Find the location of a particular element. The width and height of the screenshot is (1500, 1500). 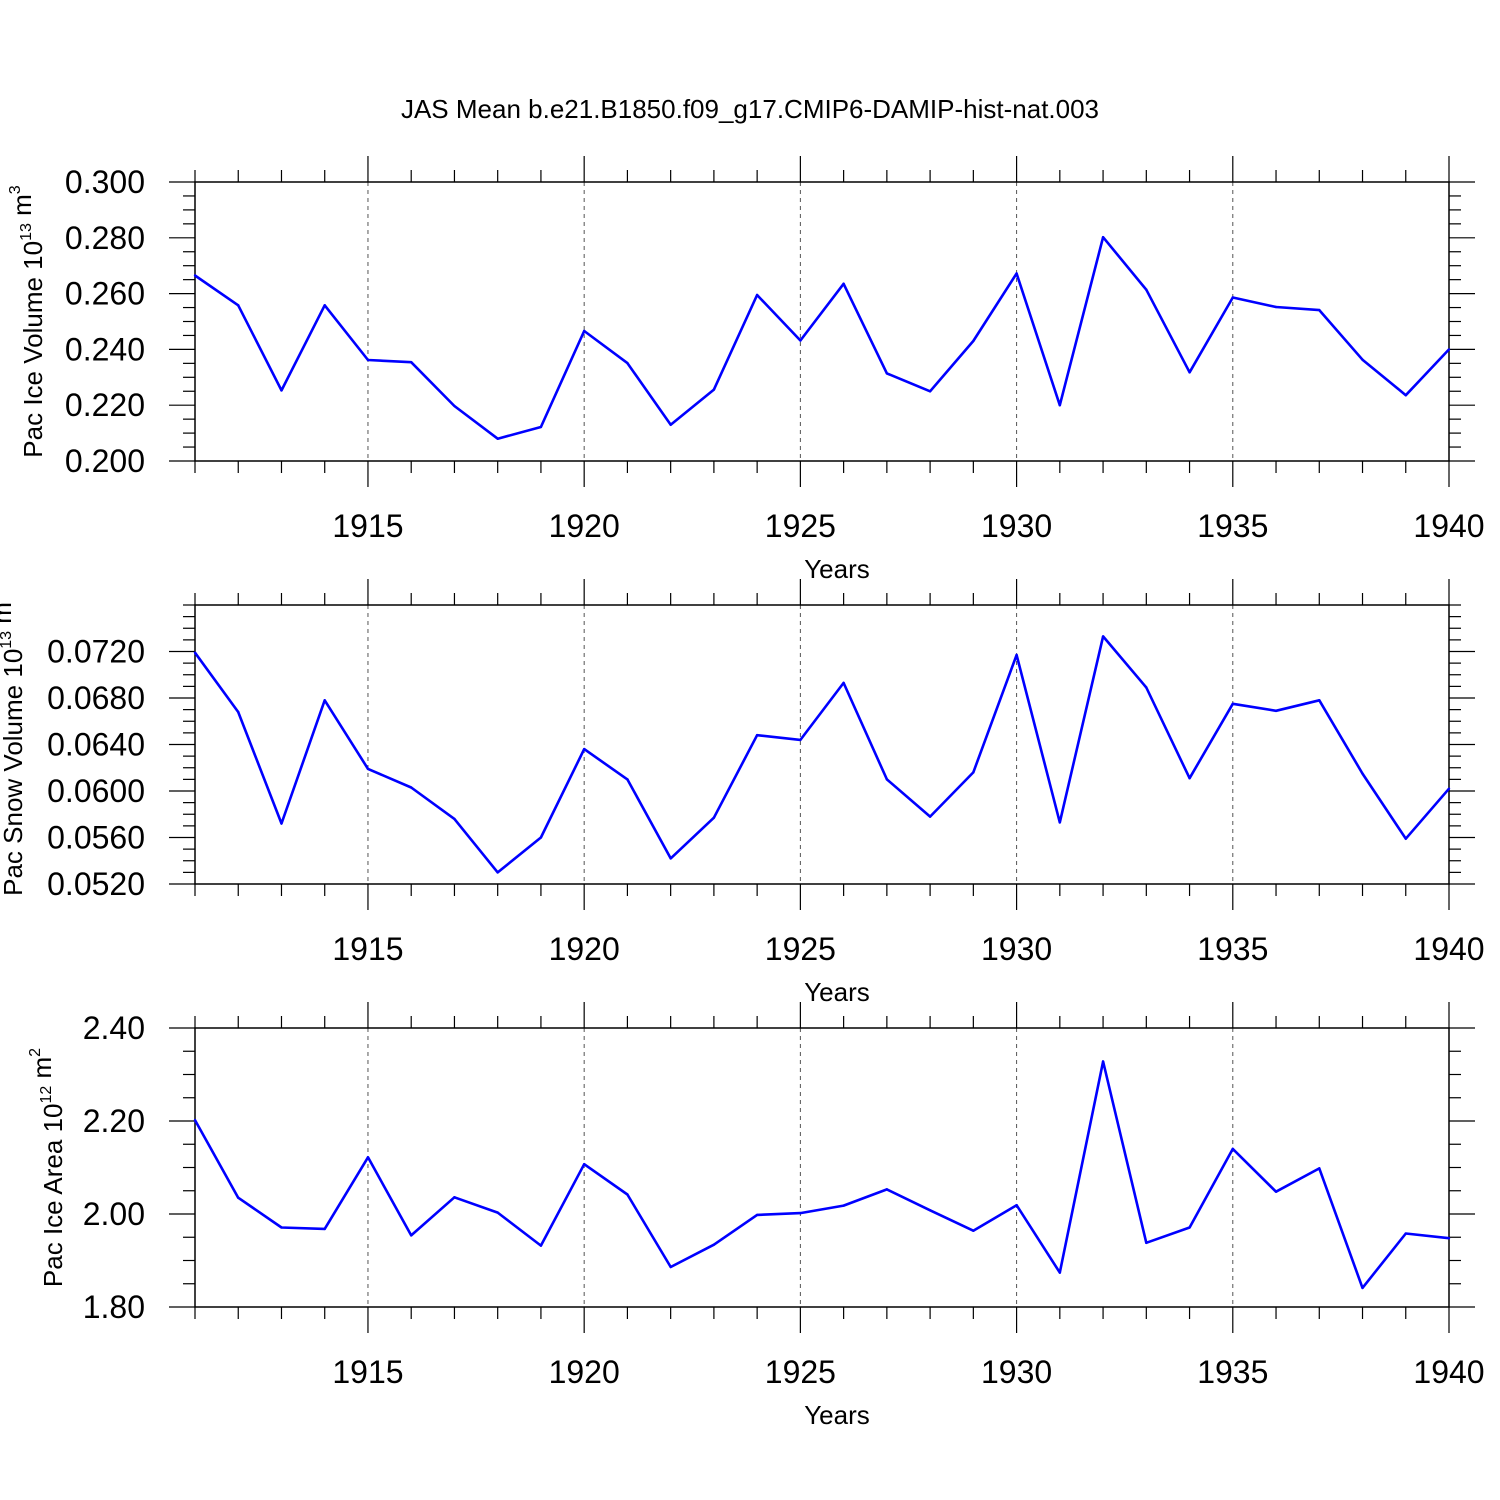

y-tick-label: 0.0680 is located at coordinates (96, 698).